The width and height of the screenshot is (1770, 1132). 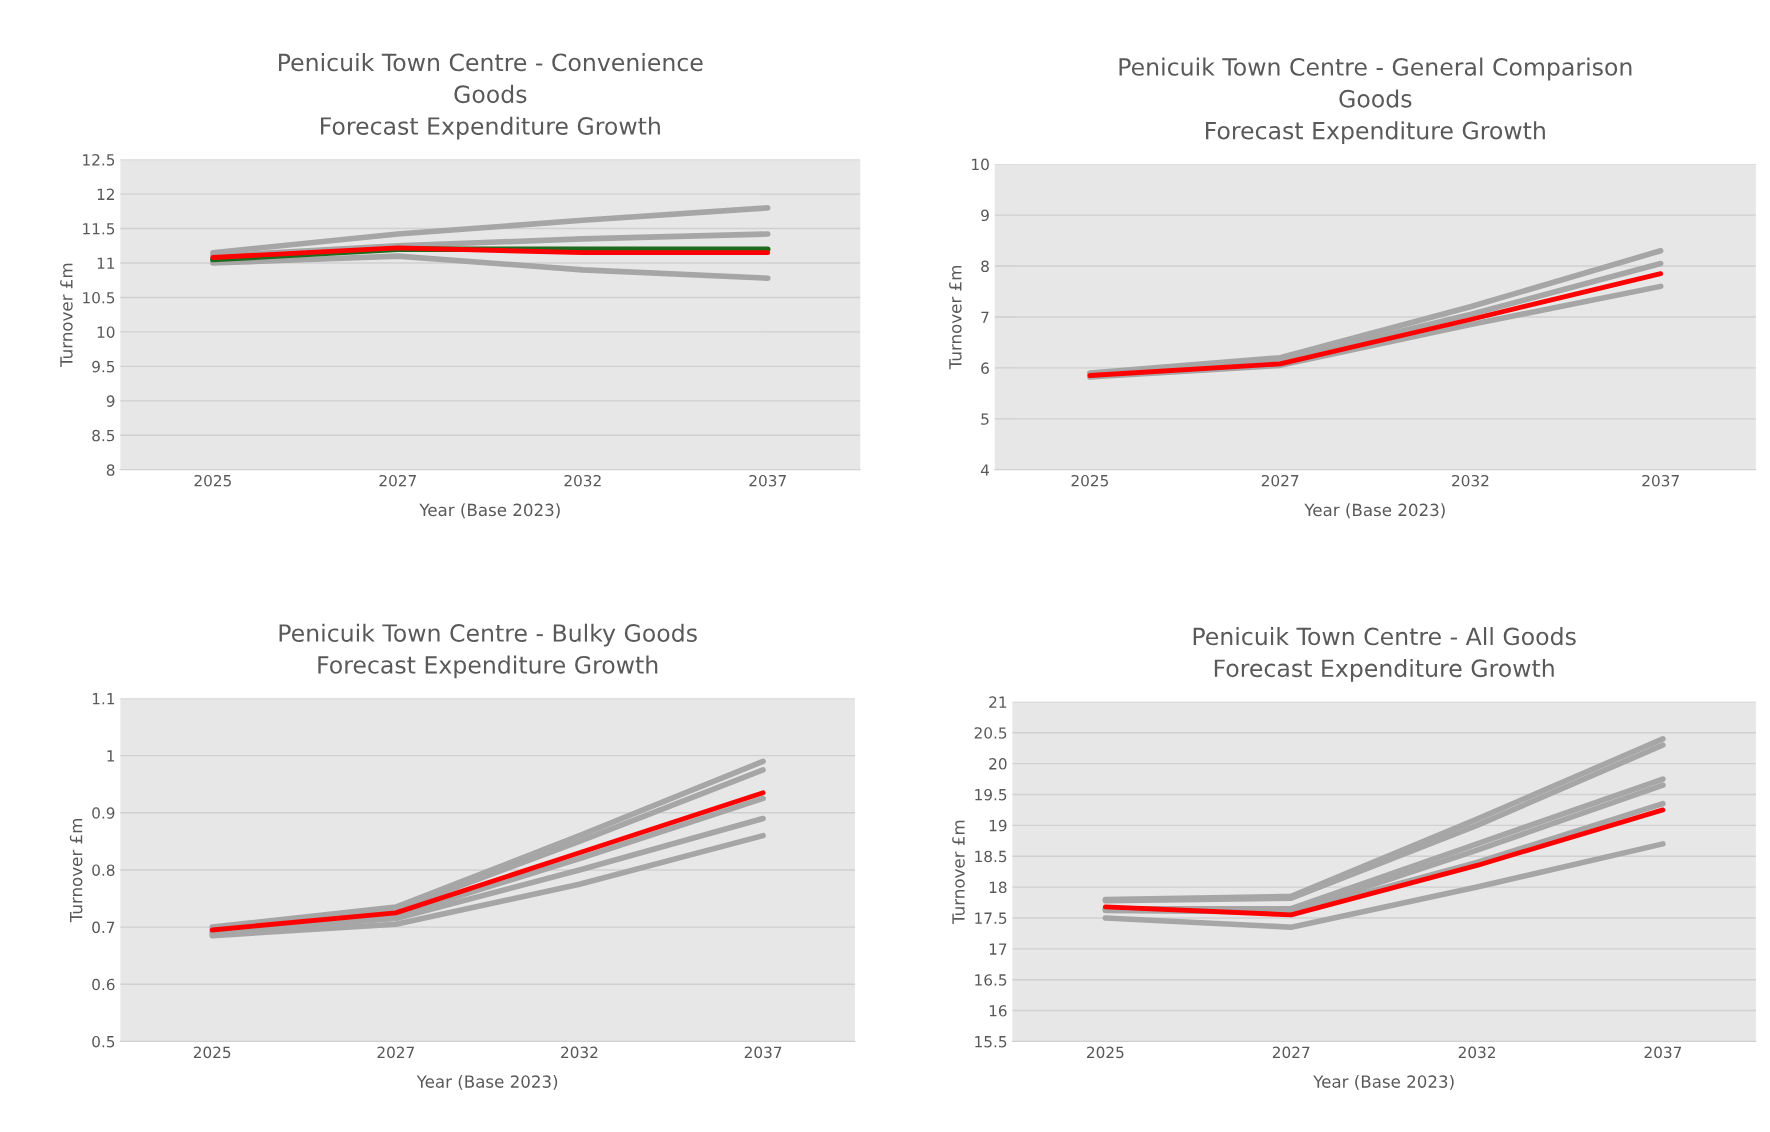 I want to click on y-tick-label: 18.5, so click(x=991, y=856).